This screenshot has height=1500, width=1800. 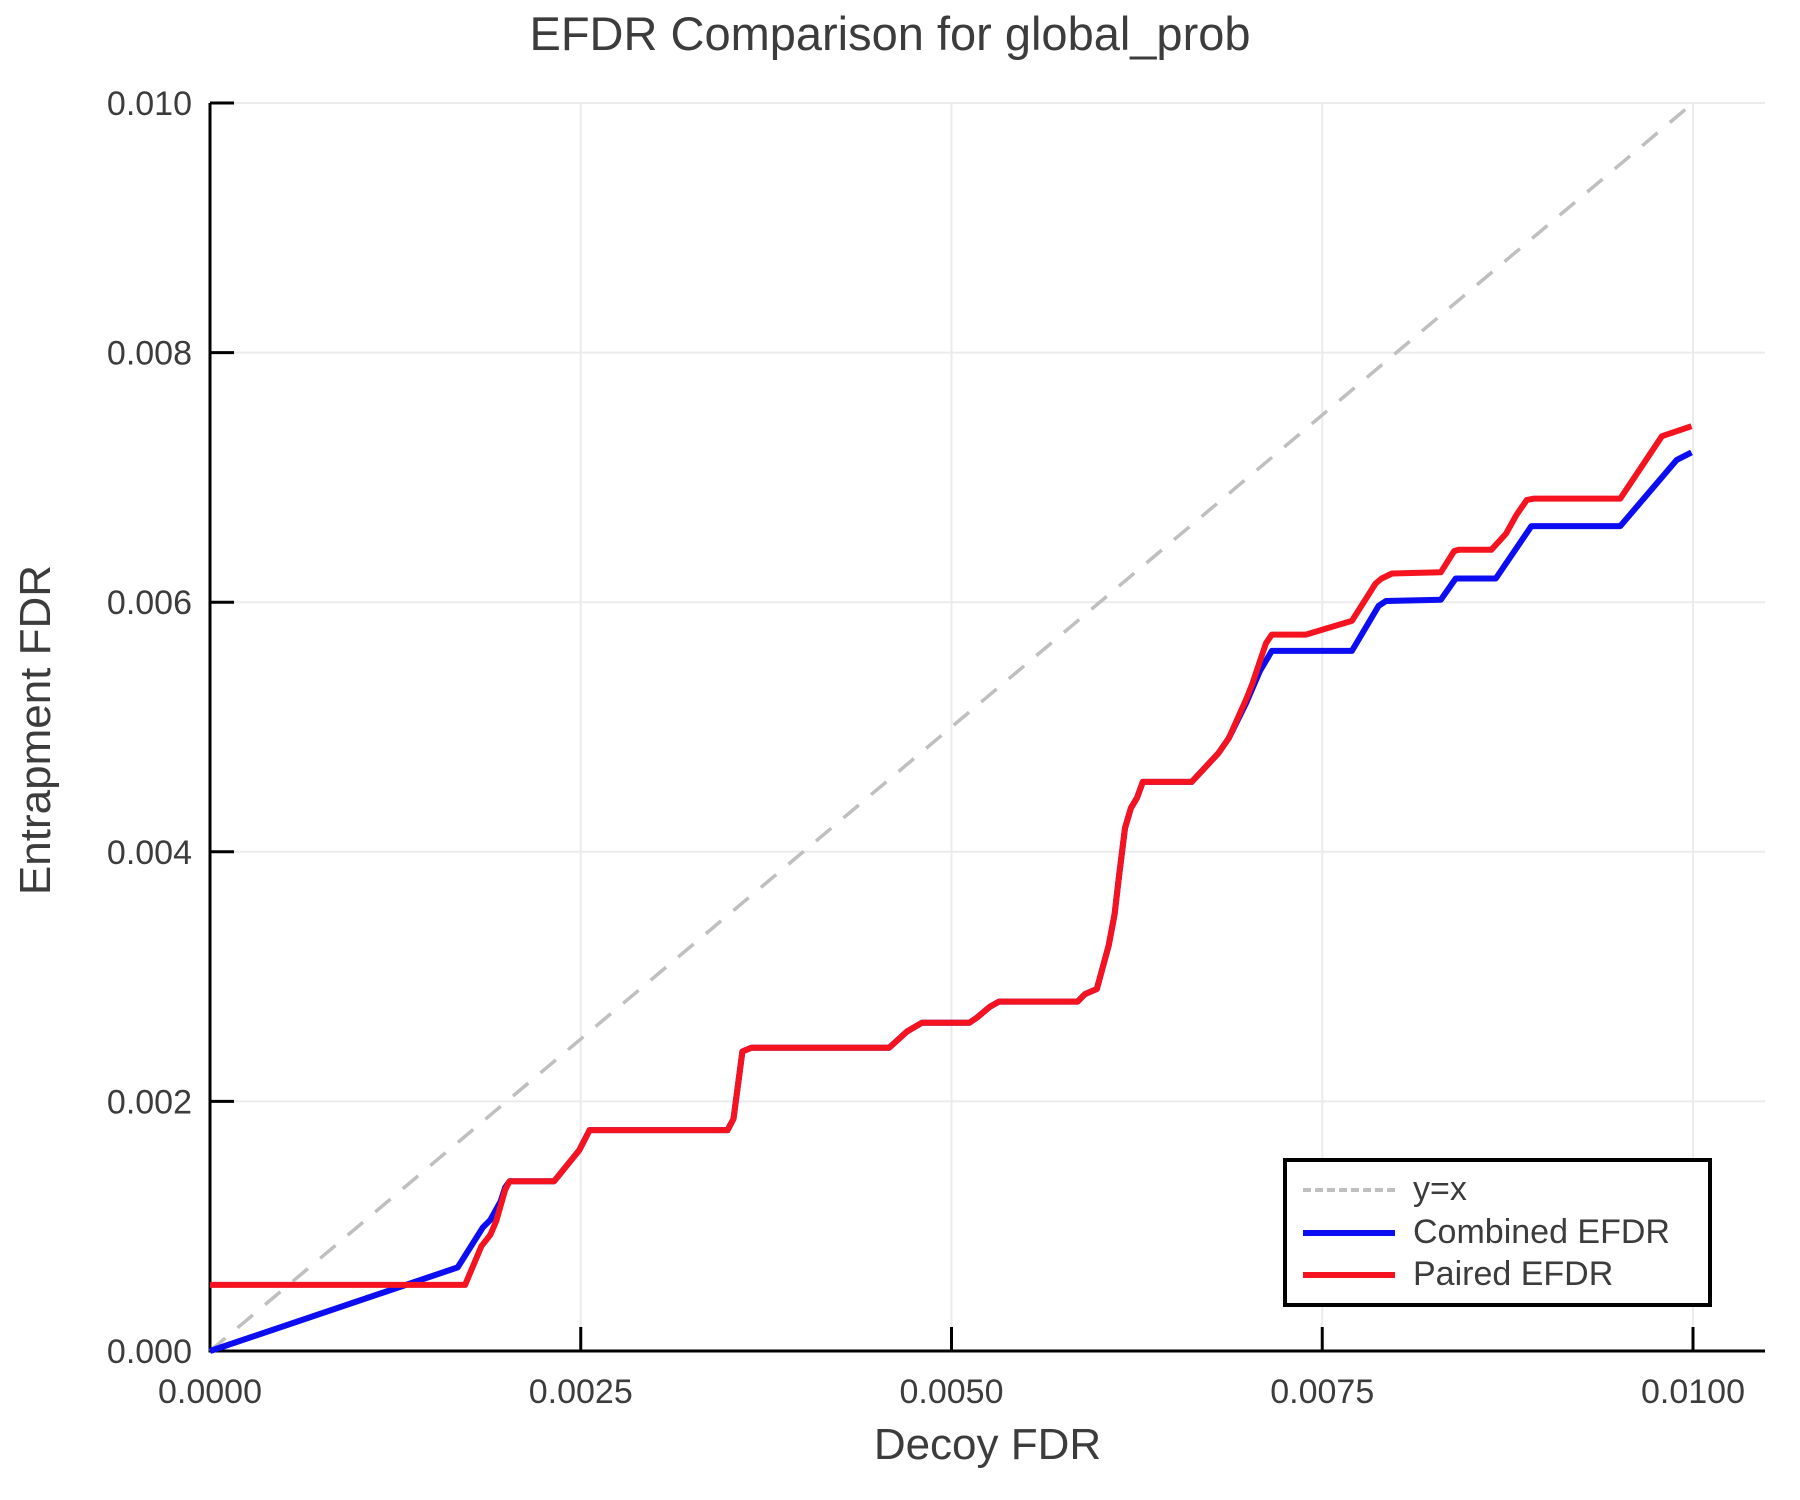 What do you see at coordinates (1505, 1188) in the screenshot?
I see `legend-row-identity: y=x` at bounding box center [1505, 1188].